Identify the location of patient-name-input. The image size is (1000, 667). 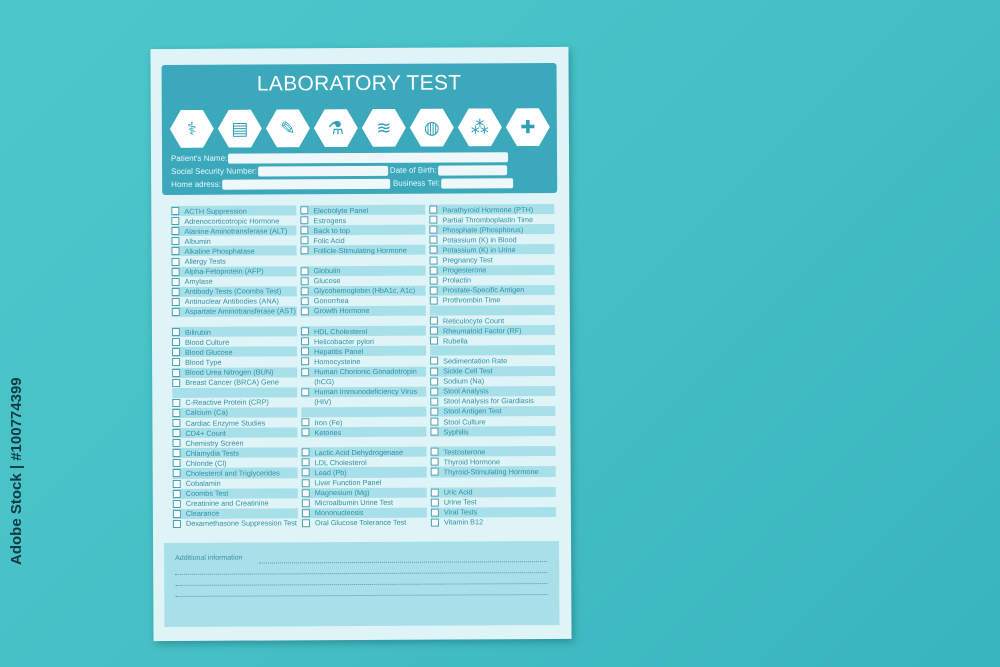
(368, 157).